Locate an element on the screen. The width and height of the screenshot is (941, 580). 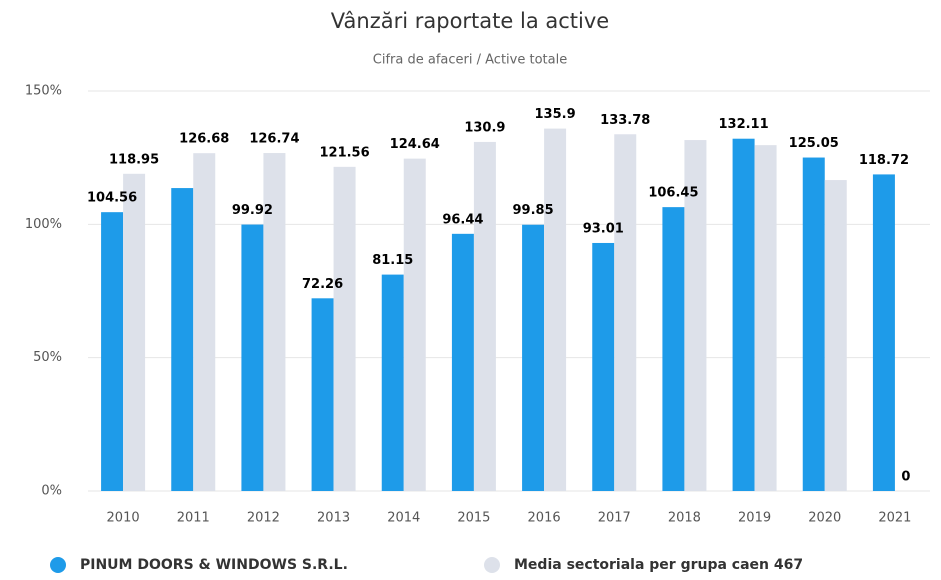
data-label: 121.56 is located at coordinates (344, 152).